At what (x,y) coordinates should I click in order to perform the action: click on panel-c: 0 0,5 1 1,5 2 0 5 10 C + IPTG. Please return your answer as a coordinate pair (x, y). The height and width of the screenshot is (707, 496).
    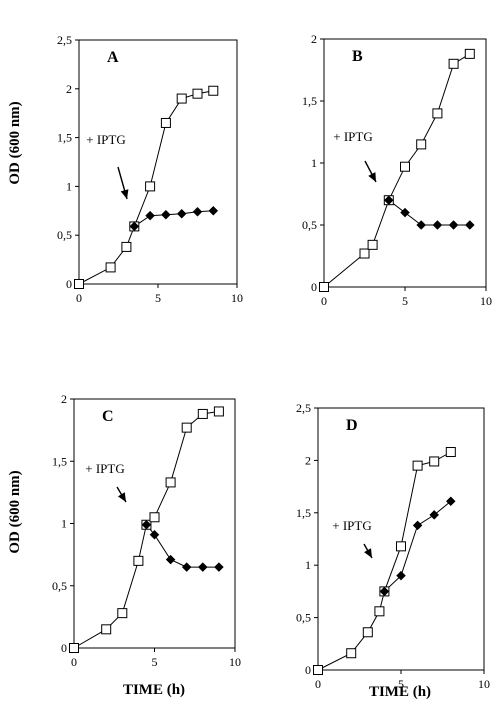
    Looking at the image, I should click on (146, 530).